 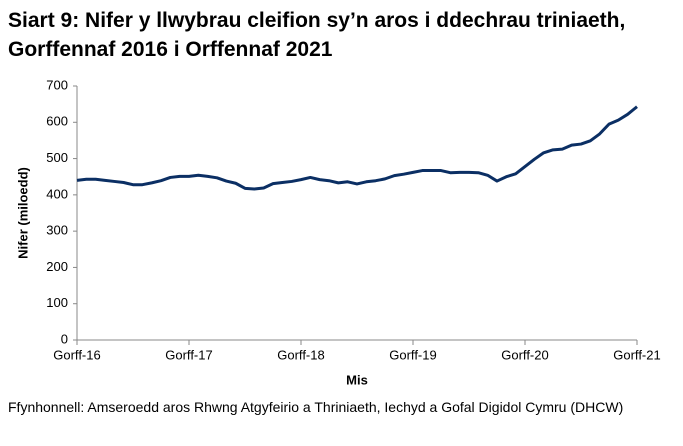 What do you see at coordinates (76, 354) in the screenshot?
I see `x-tick-label: Gorff-16` at bounding box center [76, 354].